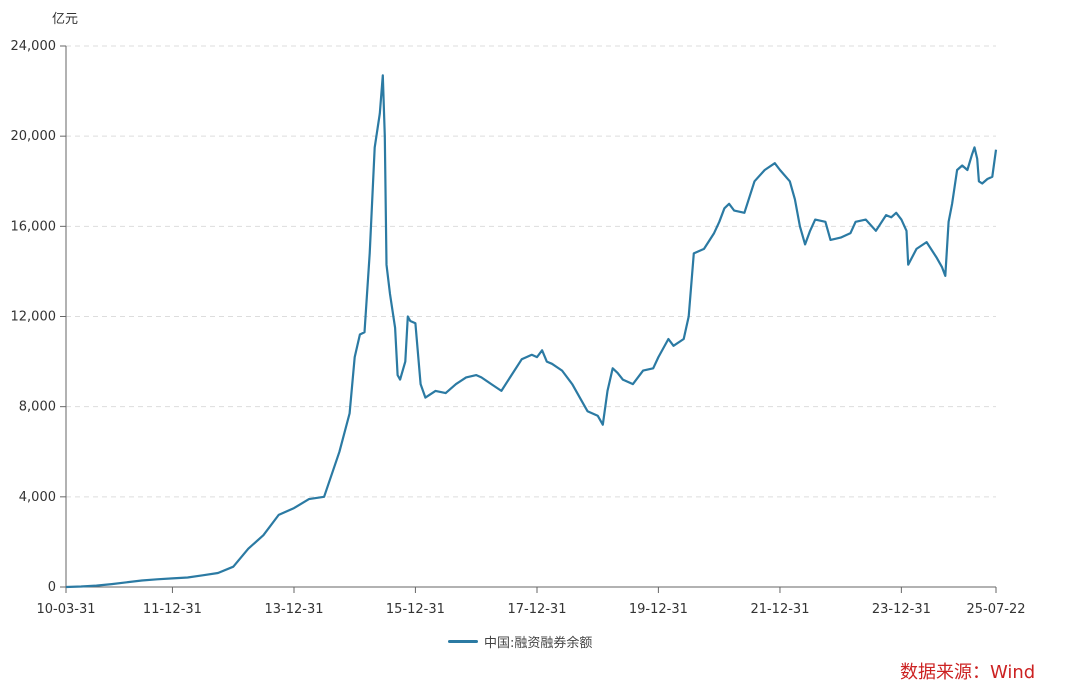 This screenshot has height=689, width=1080. Describe the element at coordinates (415, 609) in the screenshot. I see `x-tick-label: 15-12-31` at that location.